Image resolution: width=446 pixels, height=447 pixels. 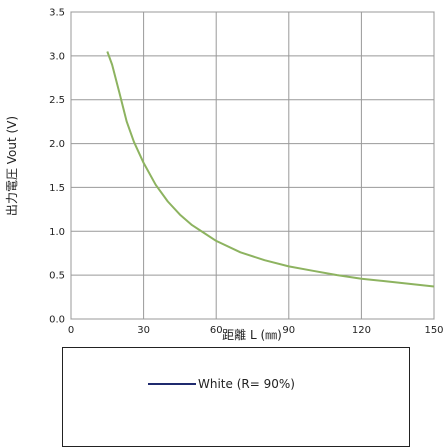 I want to click on y-tick-label: 3.0, so click(x=57, y=56).